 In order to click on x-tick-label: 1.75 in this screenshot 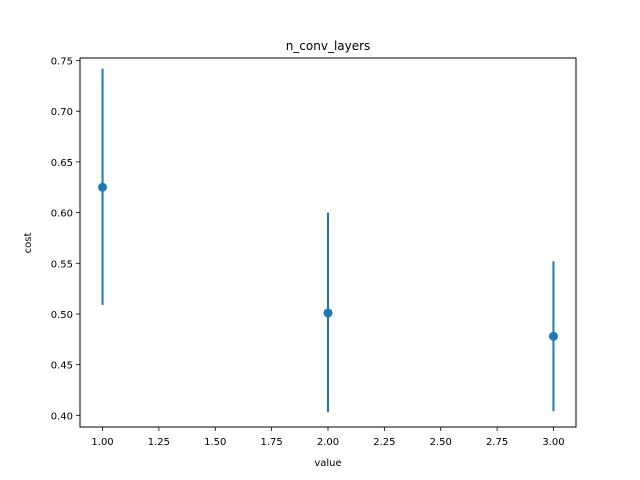, I will do `click(272, 442)`.